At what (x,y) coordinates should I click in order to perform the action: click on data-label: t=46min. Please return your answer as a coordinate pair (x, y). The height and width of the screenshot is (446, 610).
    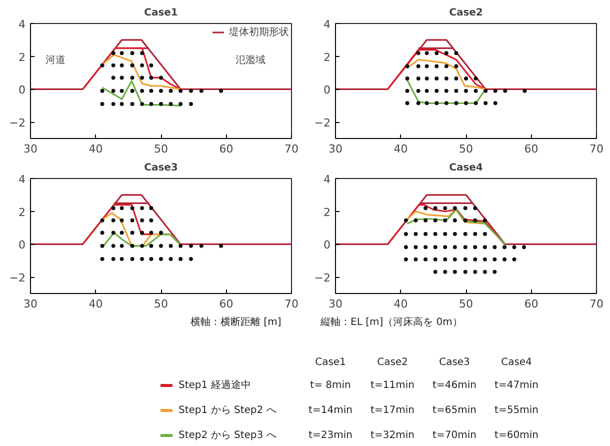
    Looking at the image, I should click on (454, 385).